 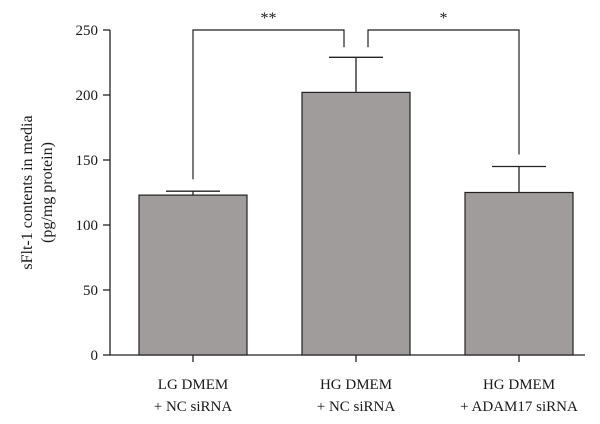 I want to click on y-axis-title-line: (pg/mg protein), so click(x=47, y=192).